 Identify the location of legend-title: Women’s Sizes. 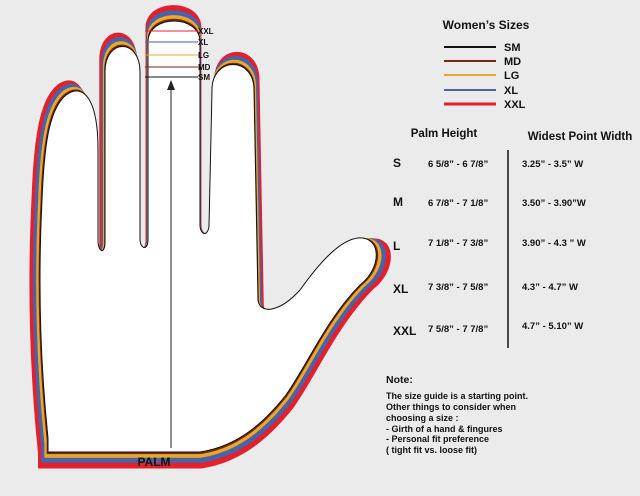
(486, 25).